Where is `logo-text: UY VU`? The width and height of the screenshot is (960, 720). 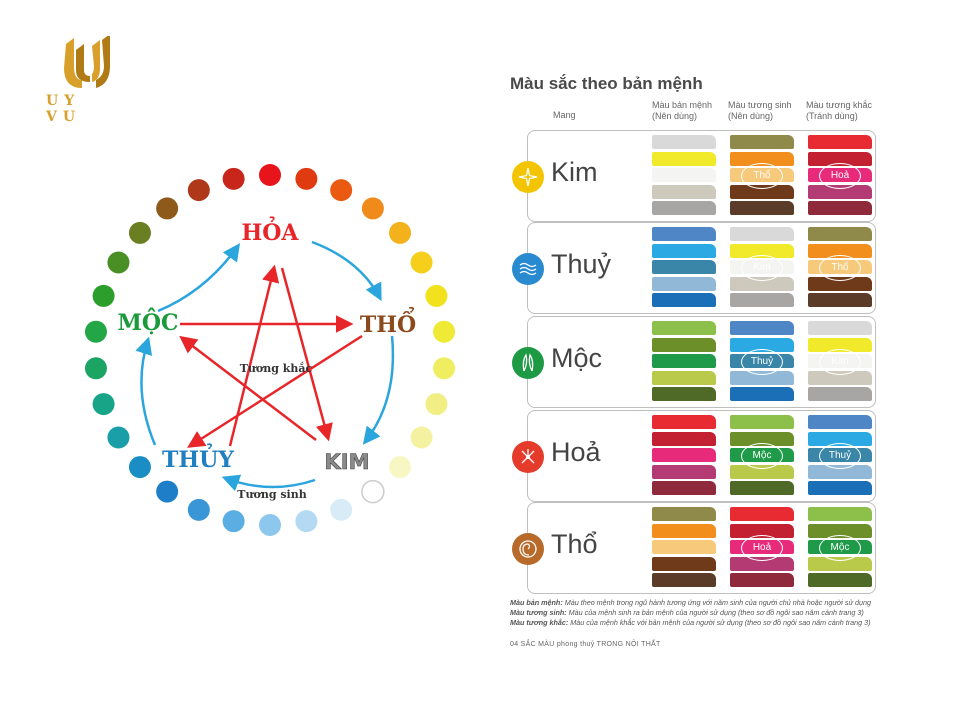 logo-text: UY VU is located at coordinates (64, 109).